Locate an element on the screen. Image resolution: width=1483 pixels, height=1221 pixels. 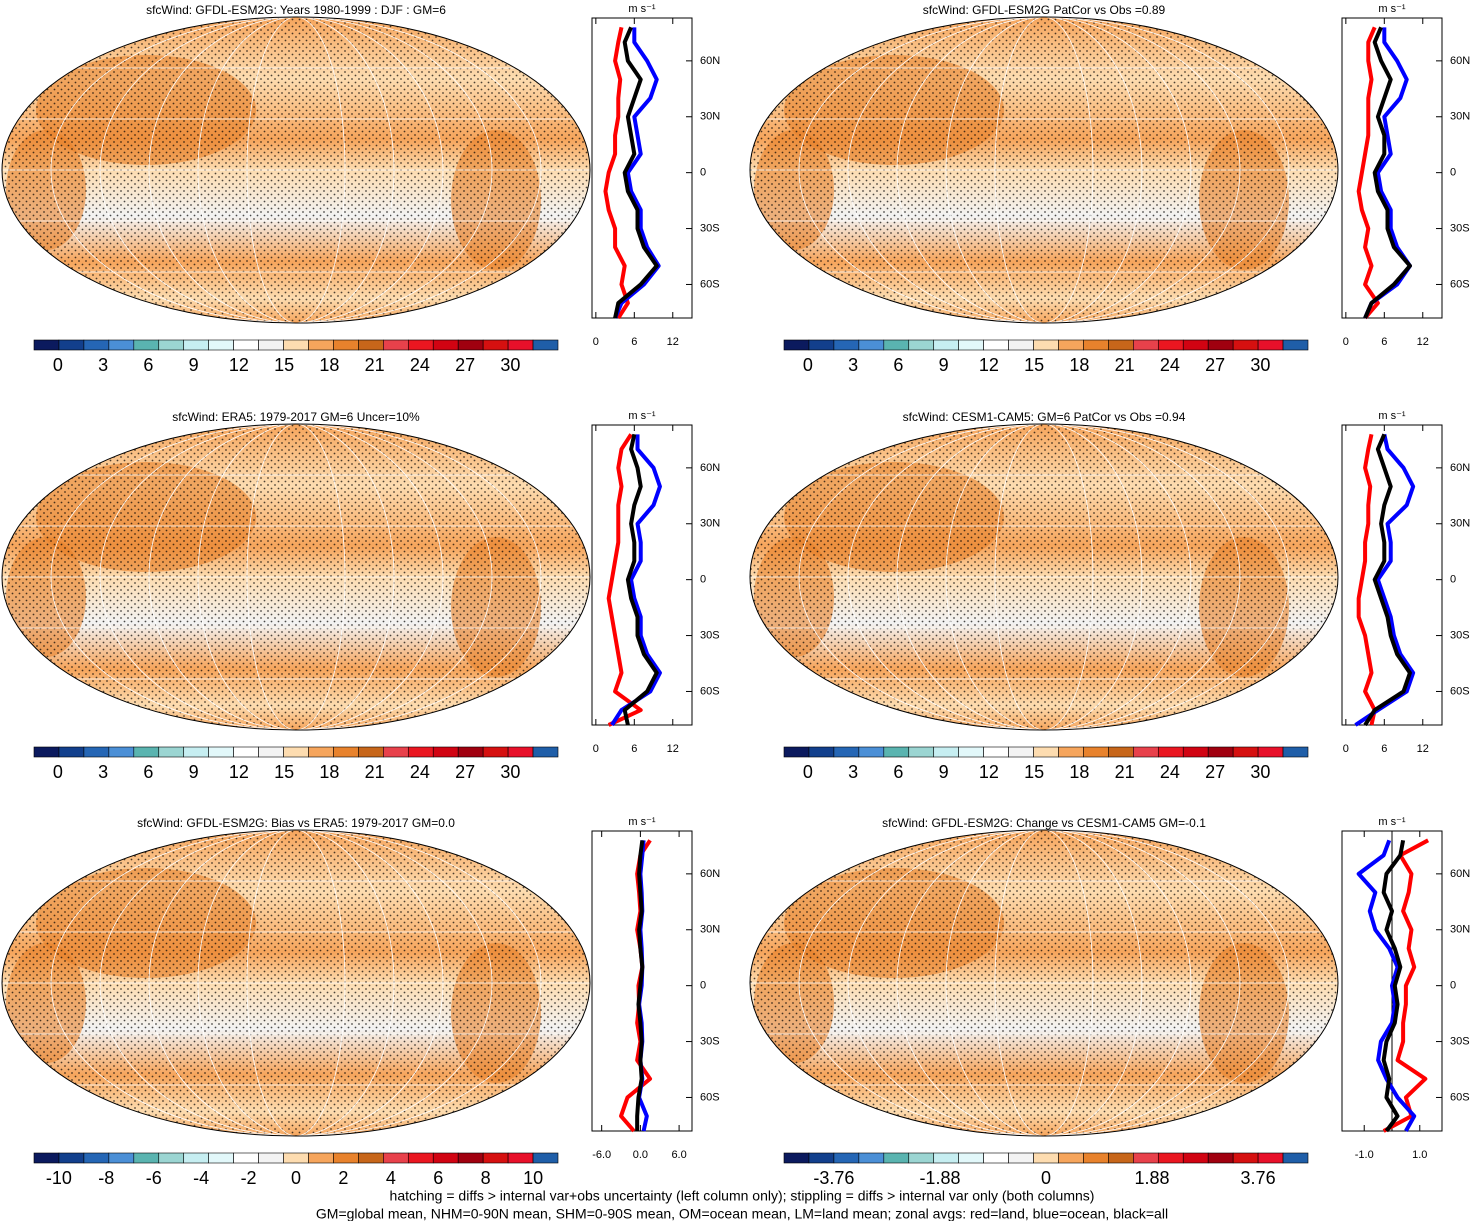
colorbar-label: 10 is located at coordinates (533, 1178).